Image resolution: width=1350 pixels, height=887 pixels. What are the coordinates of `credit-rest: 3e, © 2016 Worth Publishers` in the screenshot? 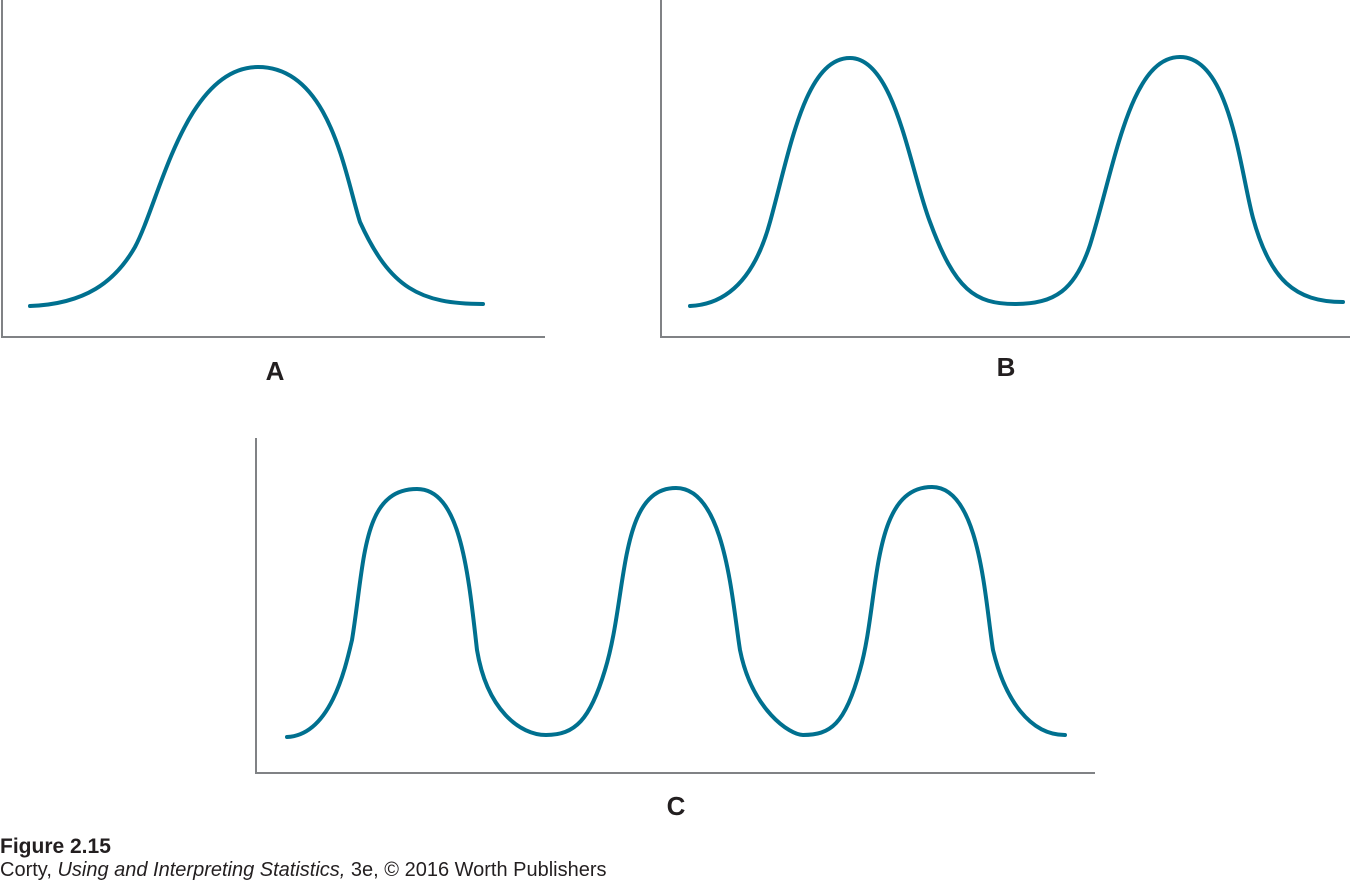 It's located at (476, 870).